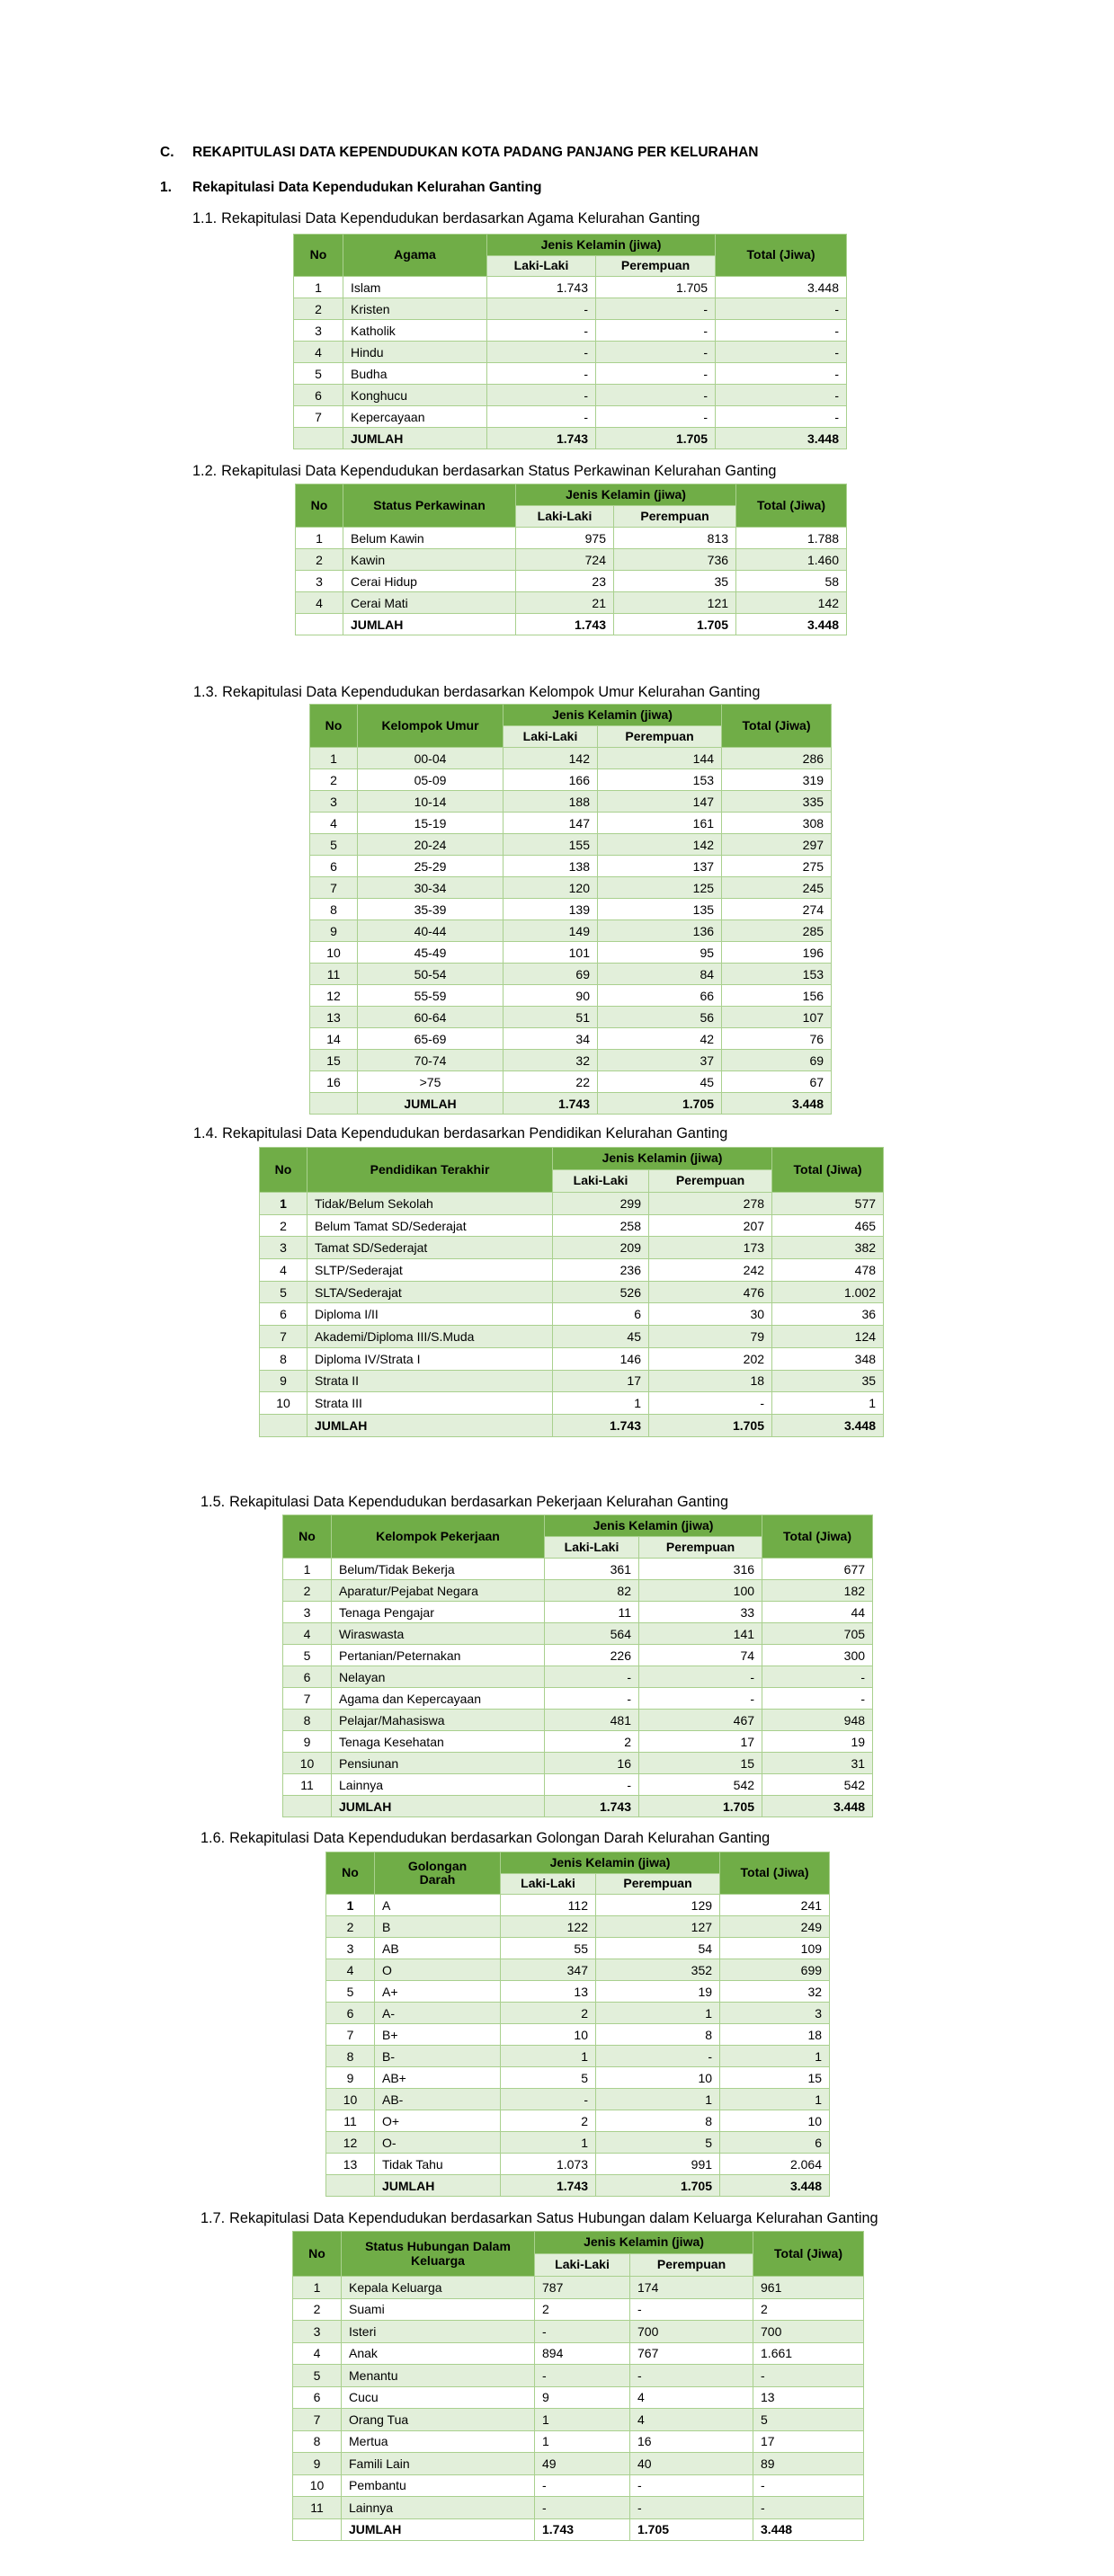  What do you see at coordinates (438, 1535) in the screenshot?
I see `header-category-label: Kelompok Pekerjaan` at bounding box center [438, 1535].